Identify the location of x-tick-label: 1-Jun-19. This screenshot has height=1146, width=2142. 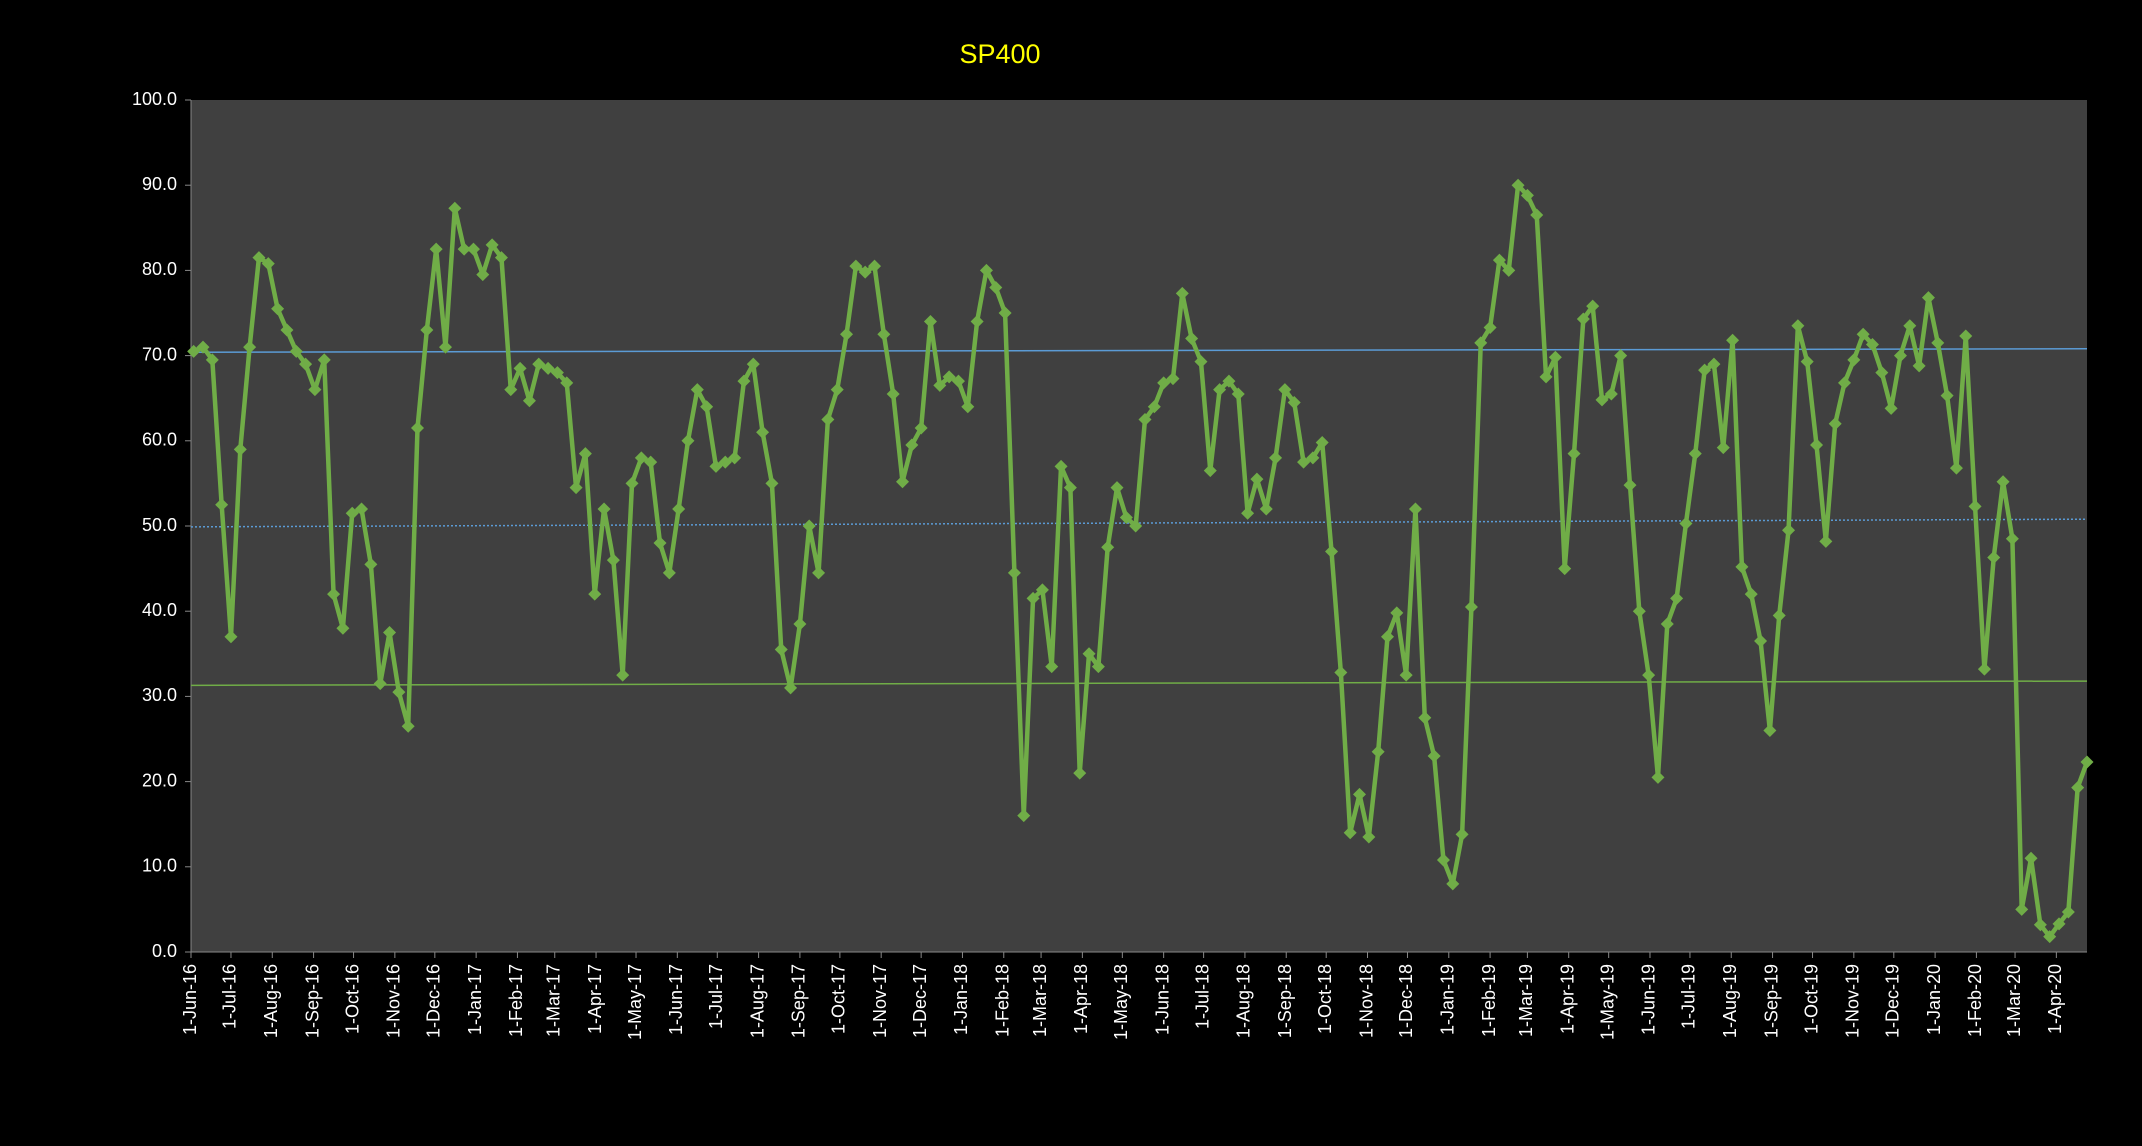
(1649, 999).